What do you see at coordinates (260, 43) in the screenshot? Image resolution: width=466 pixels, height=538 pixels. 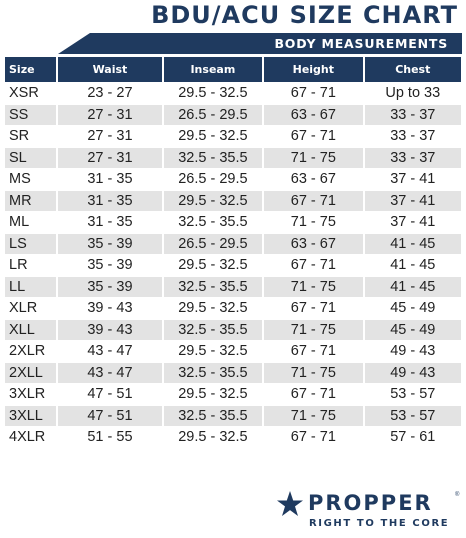 I see `band-shape` at bounding box center [260, 43].